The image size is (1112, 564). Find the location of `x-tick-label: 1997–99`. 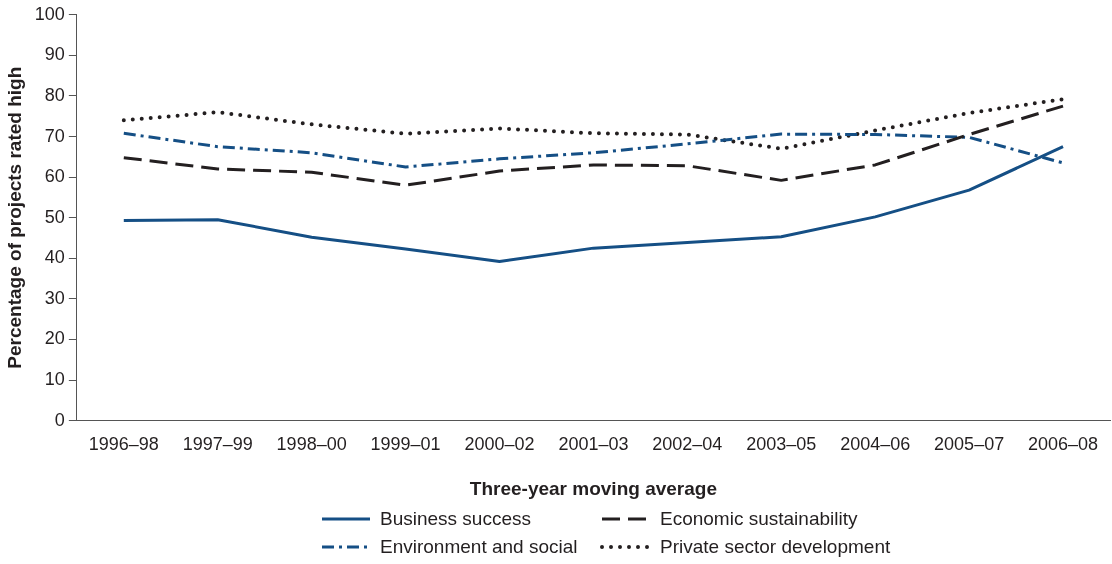

x-tick-label: 1997–99 is located at coordinates (217, 444).